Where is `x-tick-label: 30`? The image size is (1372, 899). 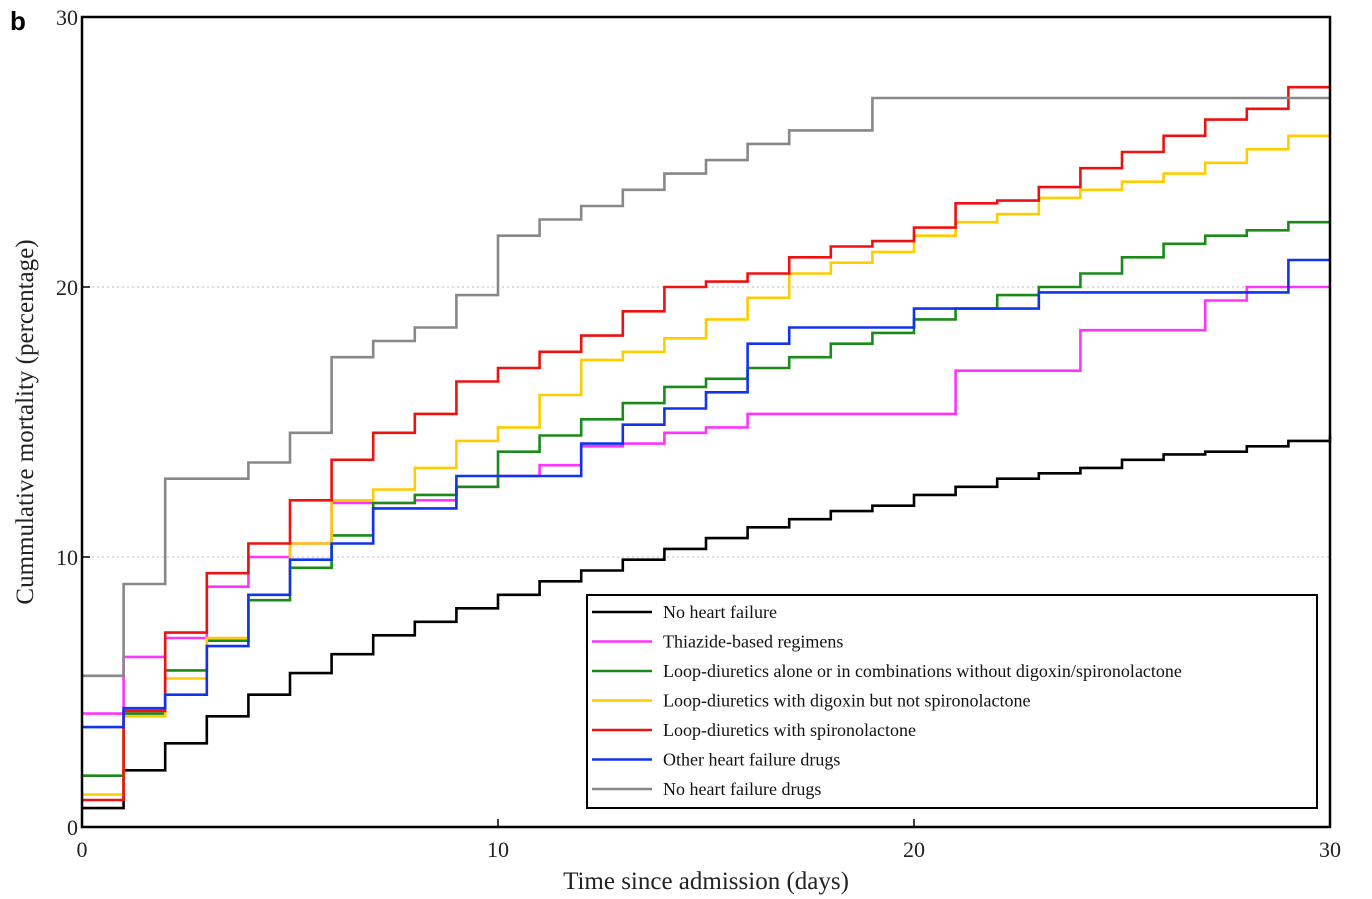
x-tick-label: 30 is located at coordinates (1330, 849).